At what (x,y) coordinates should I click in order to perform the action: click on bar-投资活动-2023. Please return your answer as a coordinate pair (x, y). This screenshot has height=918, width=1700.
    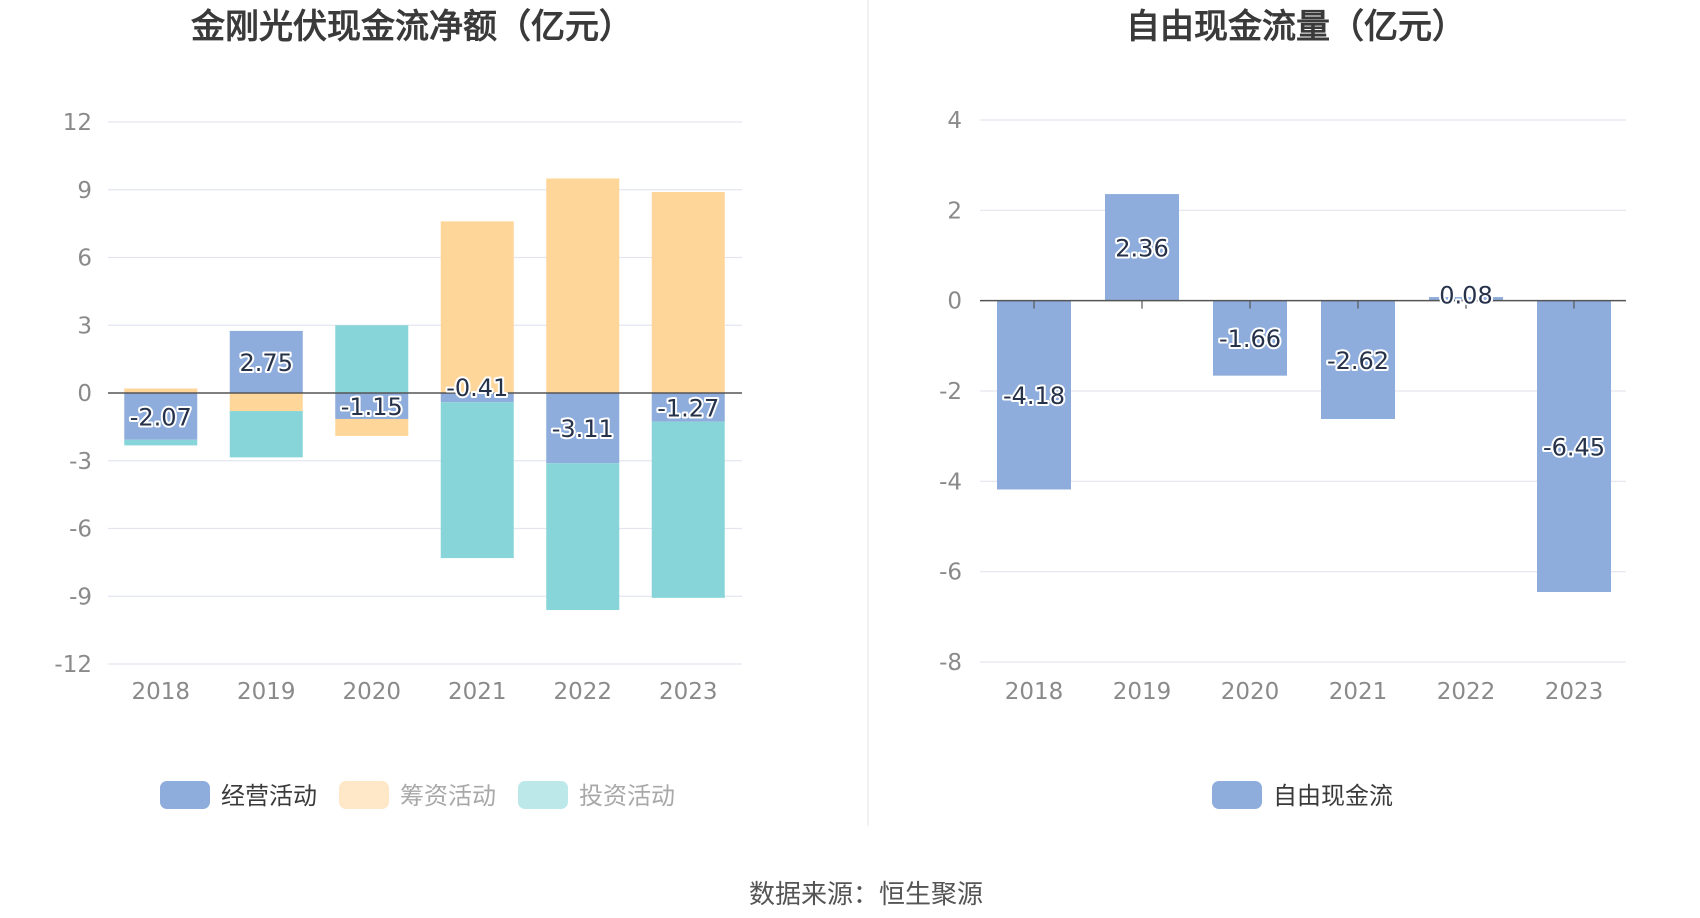
    Looking at the image, I should click on (688, 509).